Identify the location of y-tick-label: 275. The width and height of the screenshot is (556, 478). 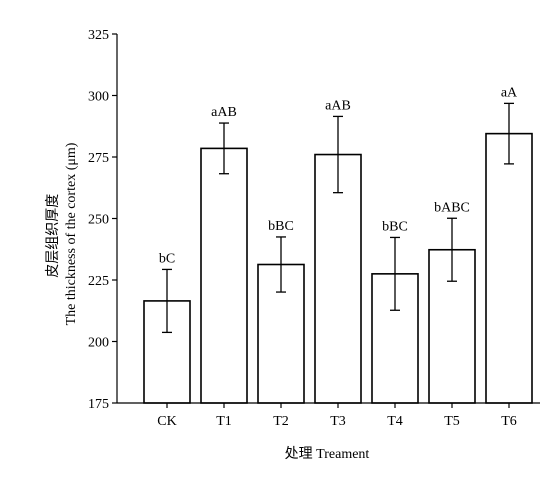
(98, 158).